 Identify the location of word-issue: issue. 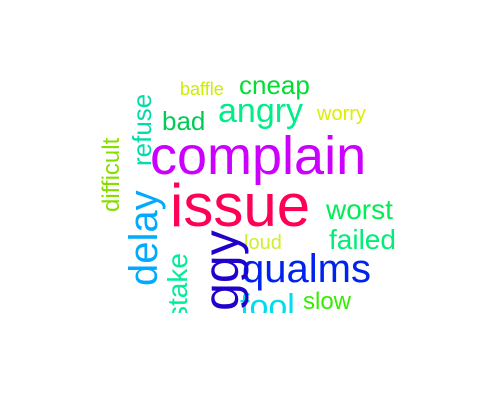
(240, 205).